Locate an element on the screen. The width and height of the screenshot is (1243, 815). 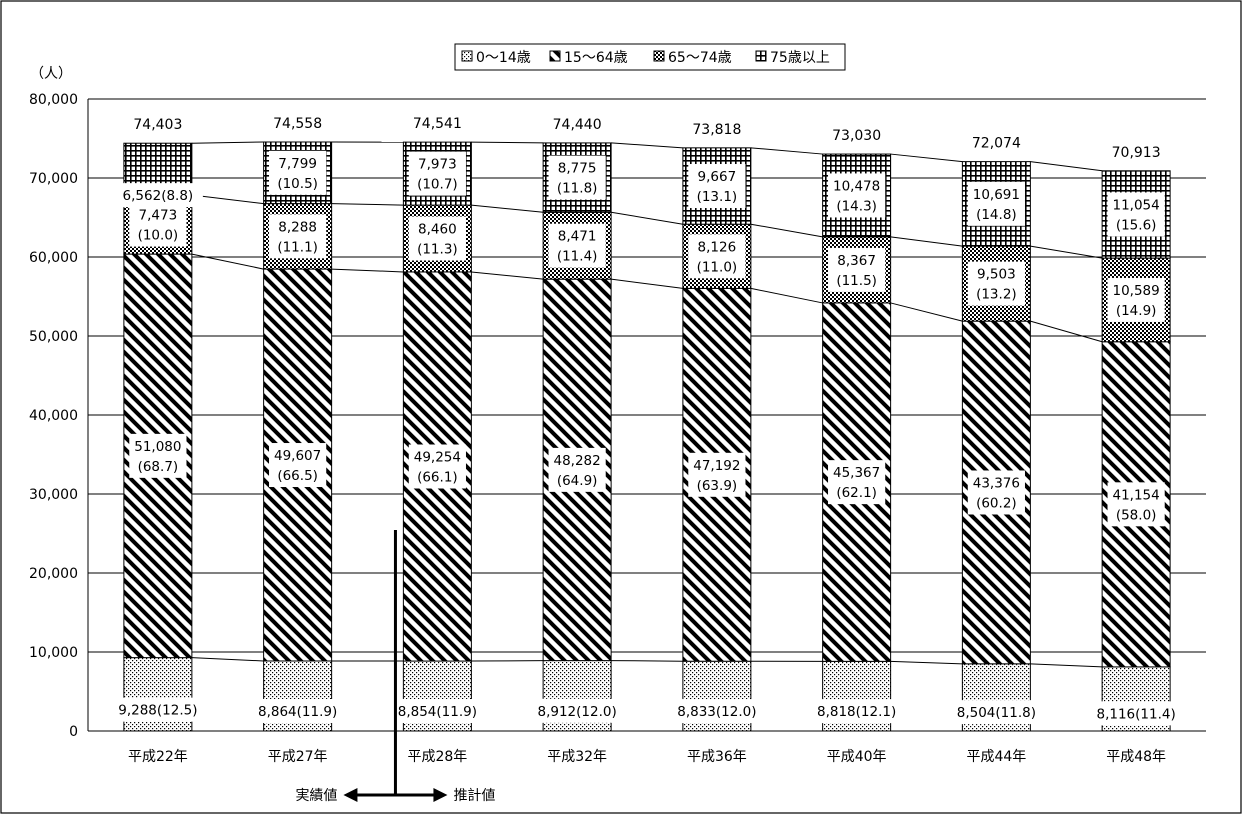
data-label-75-plus: (14.8) is located at coordinates (996, 215).